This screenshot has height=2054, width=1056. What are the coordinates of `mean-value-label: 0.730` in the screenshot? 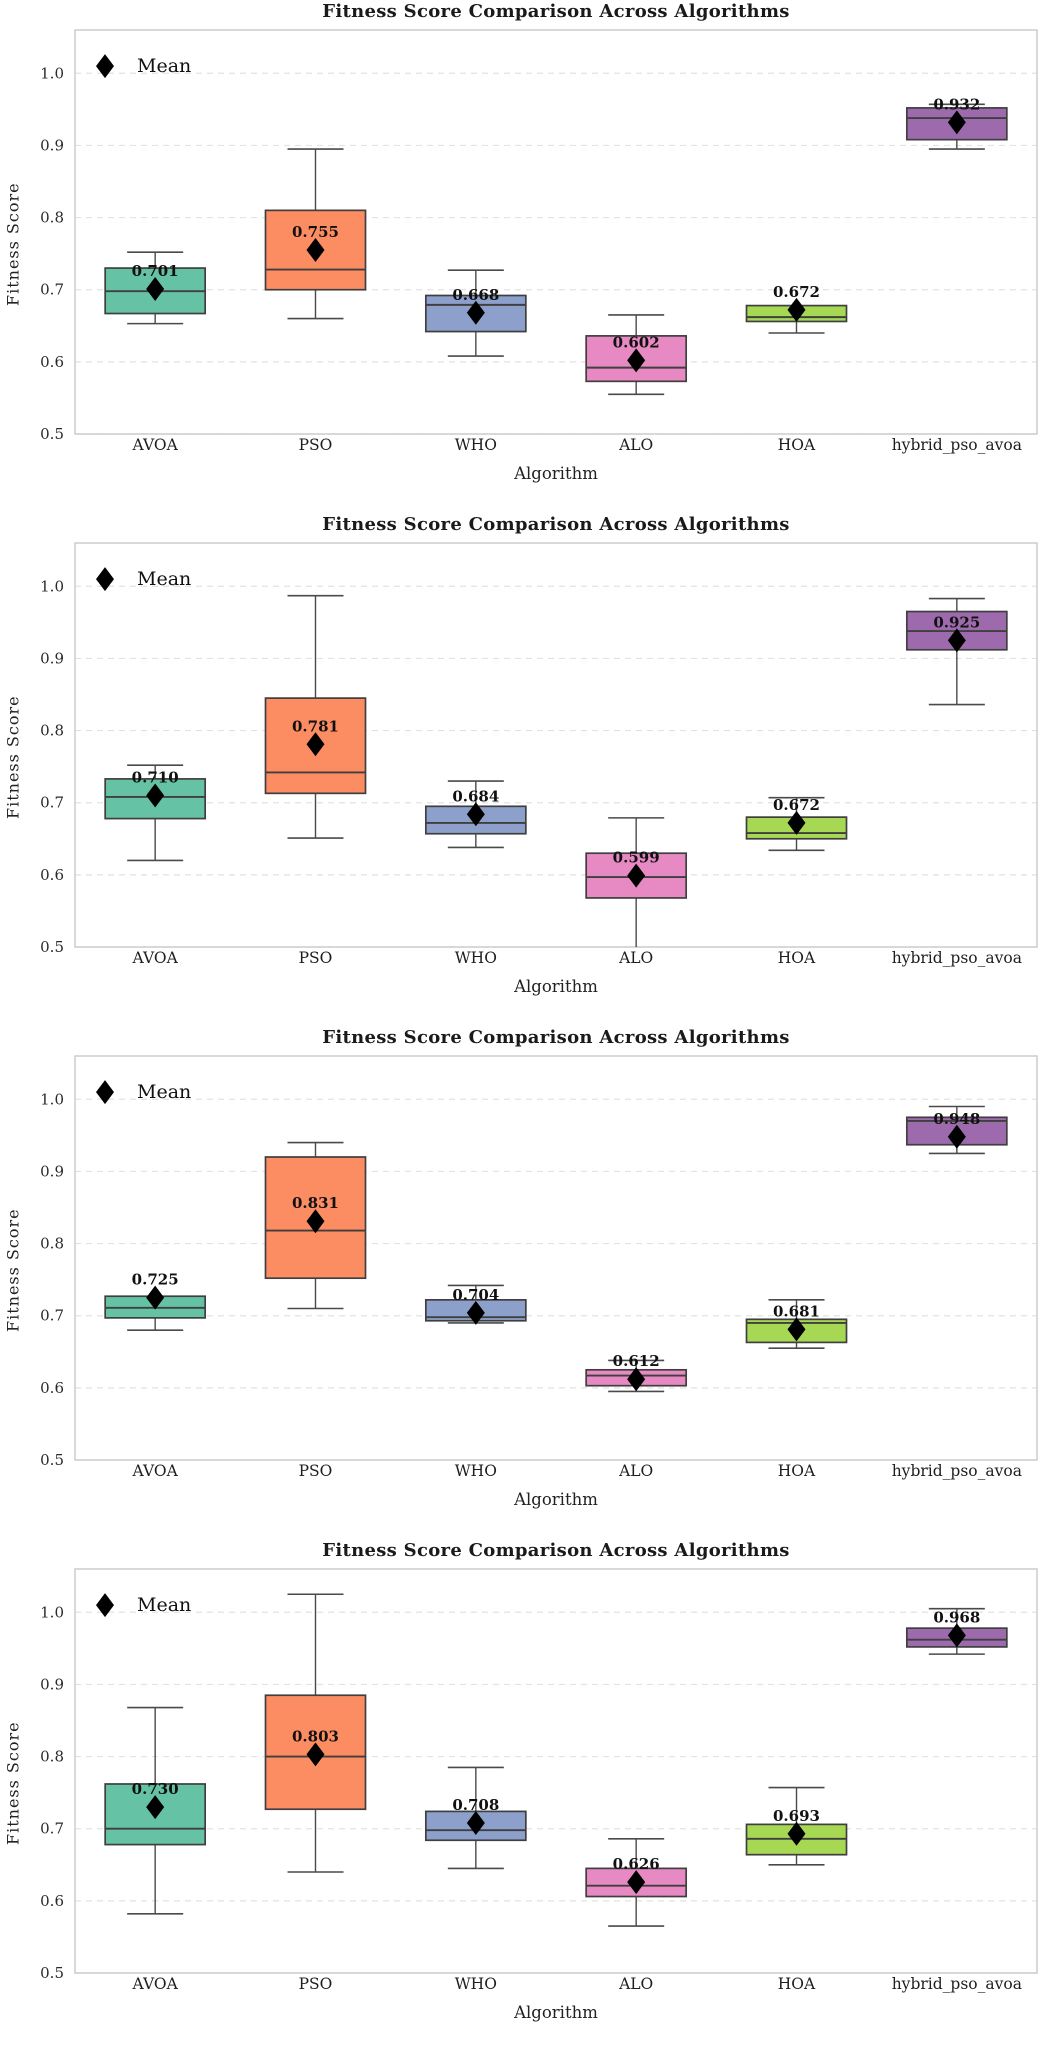 It's located at (155, 1789).